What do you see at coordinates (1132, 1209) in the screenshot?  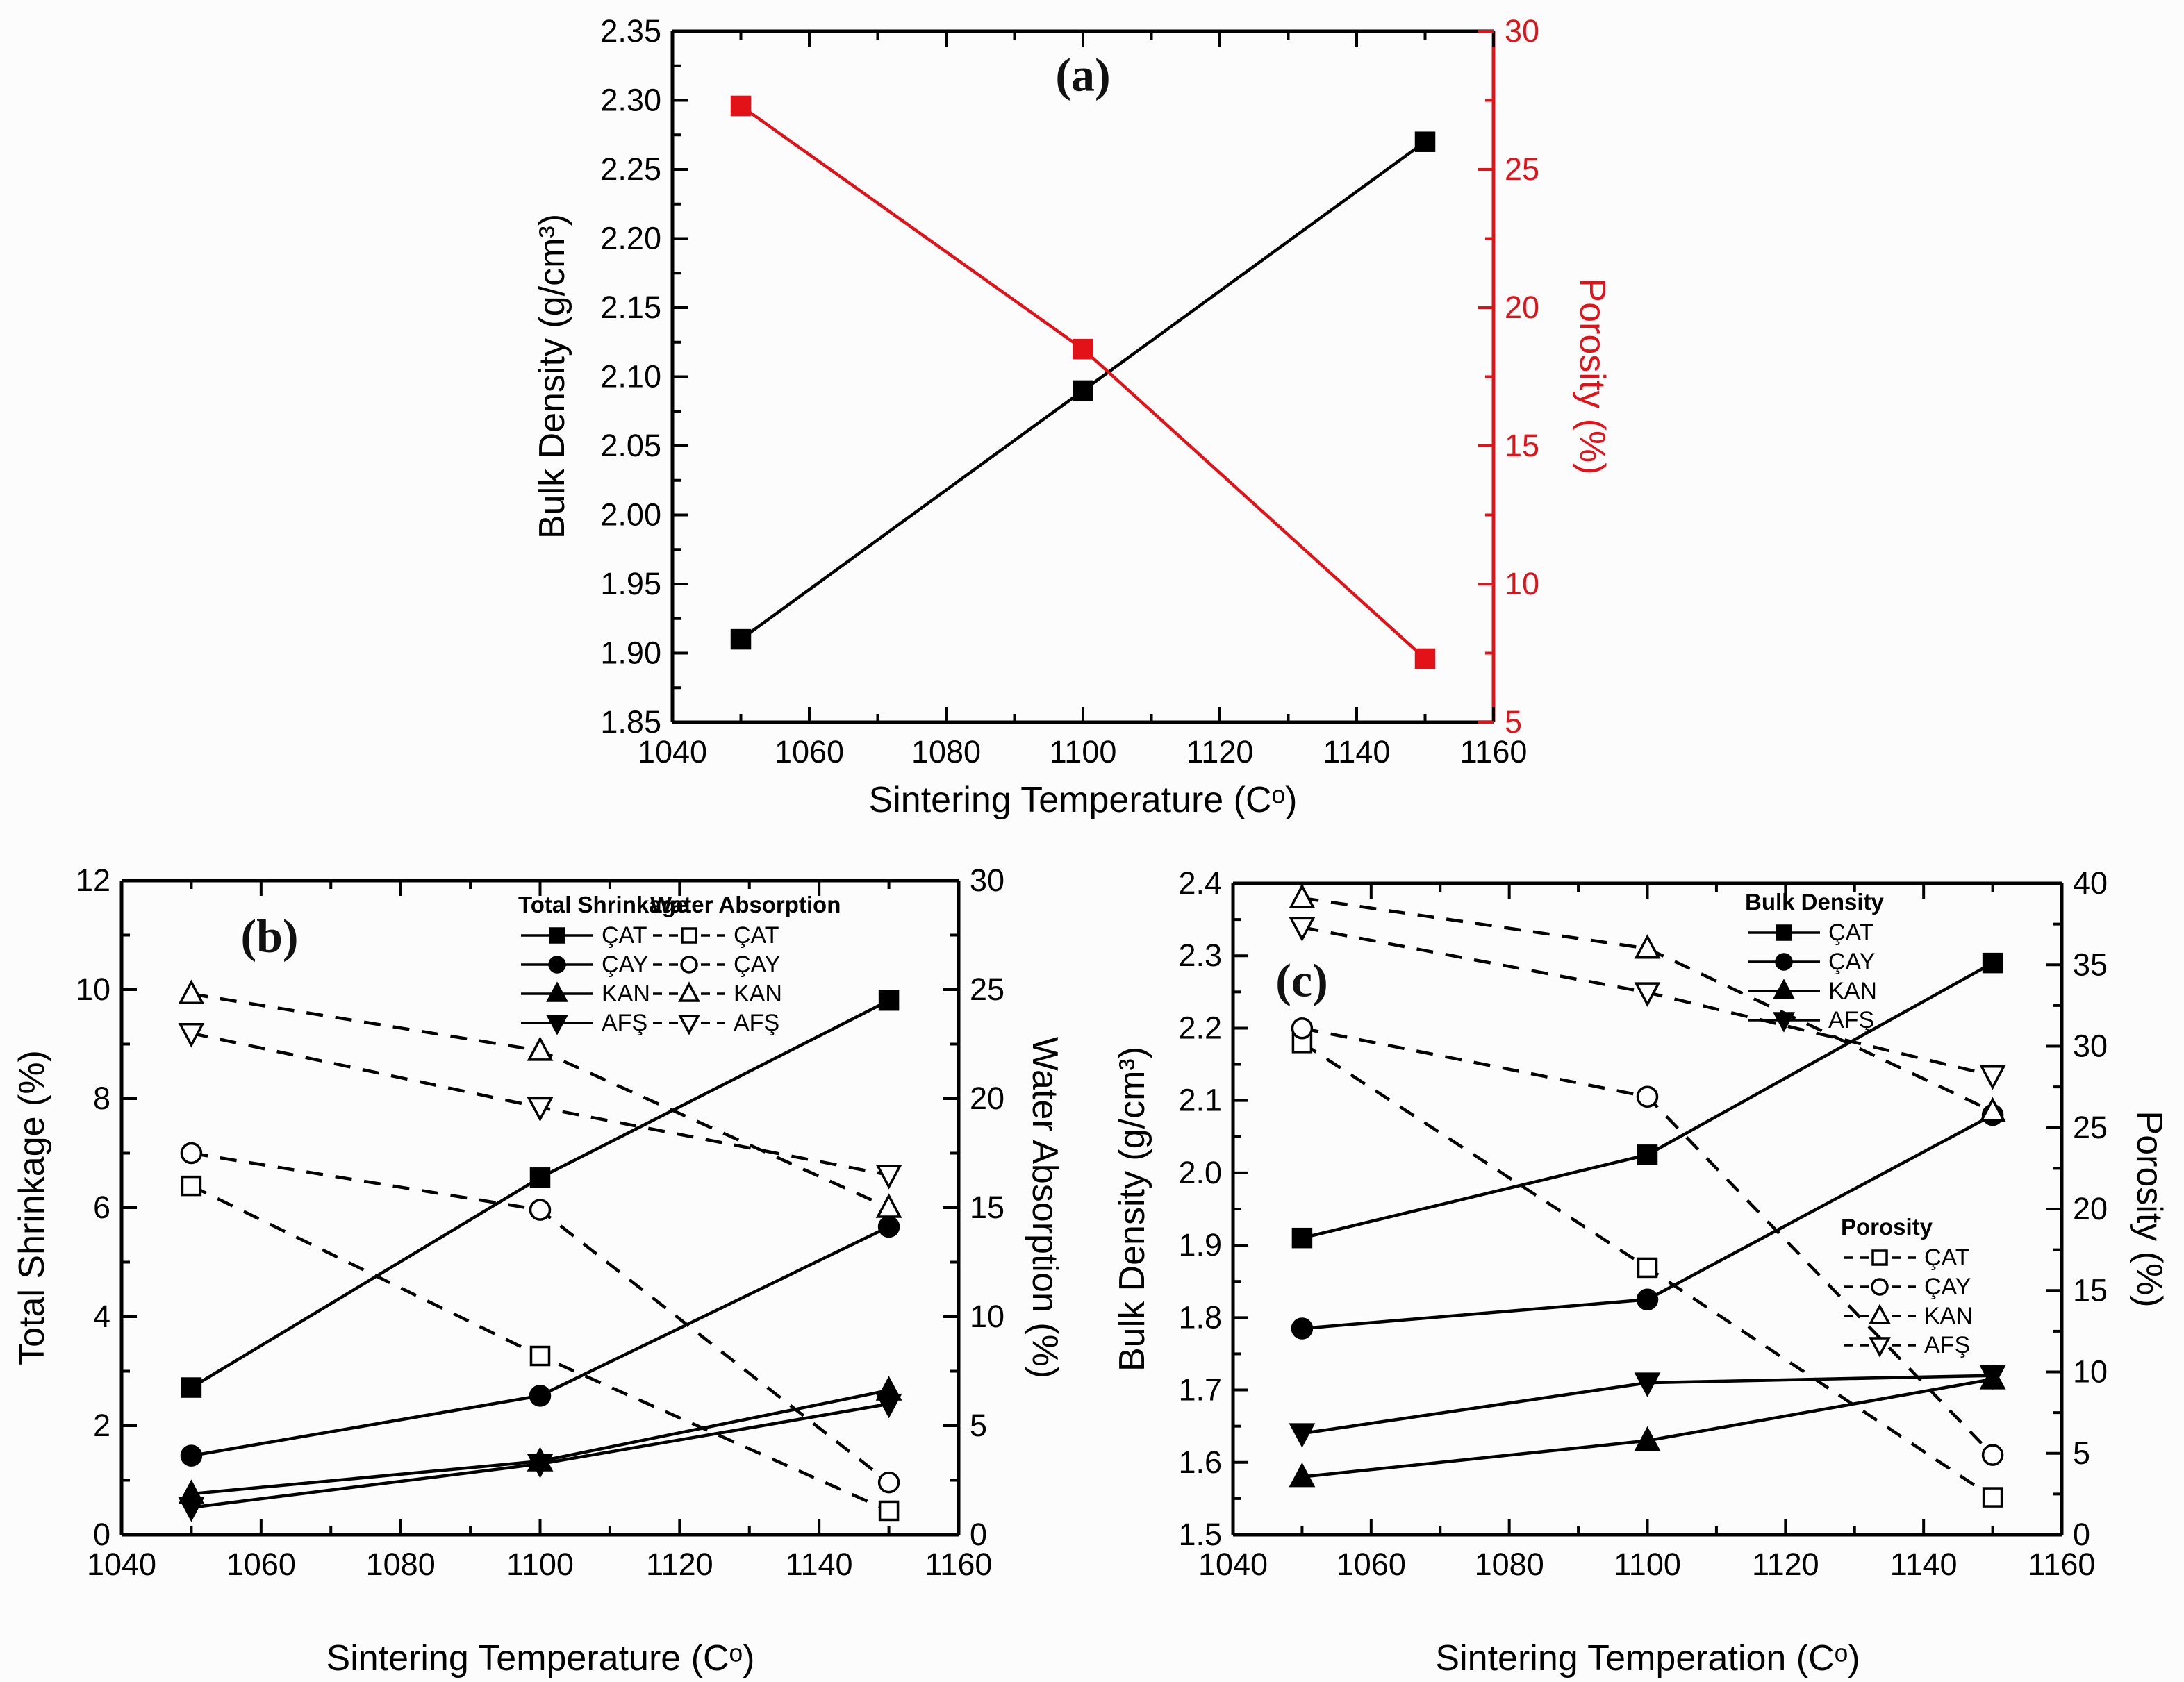 I see `y-axis-title-c-left: Bulk Density (g/cm³)` at bounding box center [1132, 1209].